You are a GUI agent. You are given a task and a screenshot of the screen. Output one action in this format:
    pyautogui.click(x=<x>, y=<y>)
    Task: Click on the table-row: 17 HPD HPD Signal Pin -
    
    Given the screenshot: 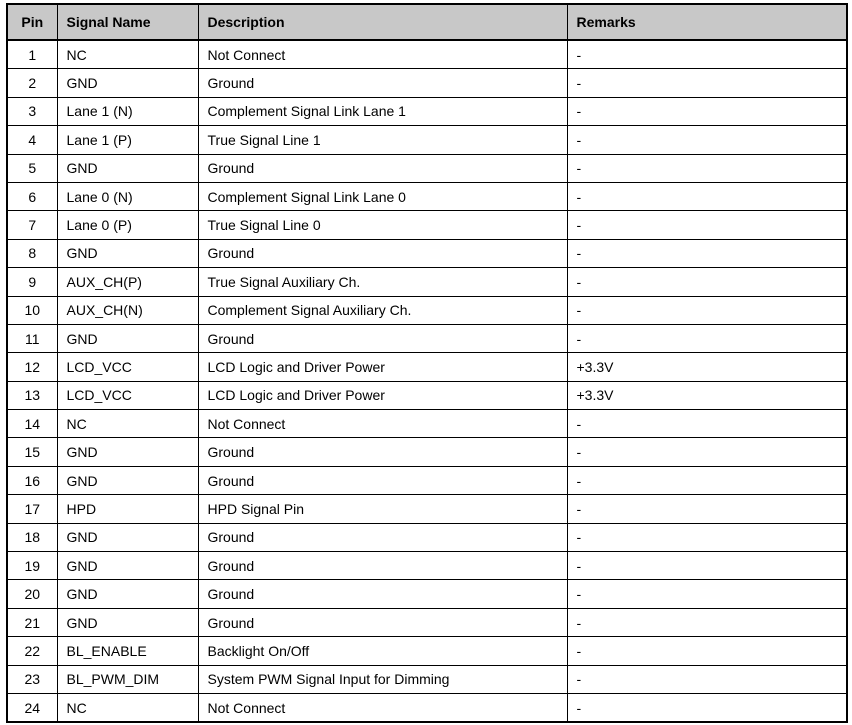 What is the action you would take?
    pyautogui.click(x=427, y=509)
    